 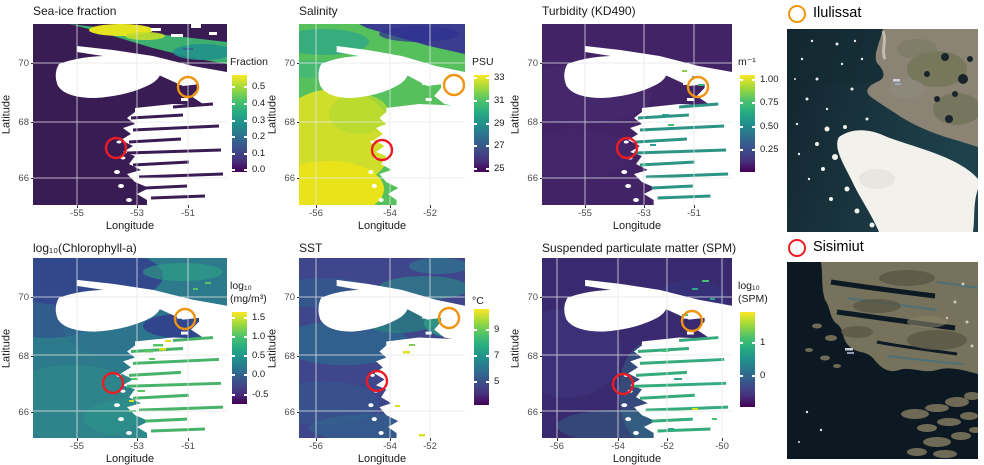 What do you see at coordinates (694, 212) in the screenshot?
I see `x-tick: -51` at bounding box center [694, 212].